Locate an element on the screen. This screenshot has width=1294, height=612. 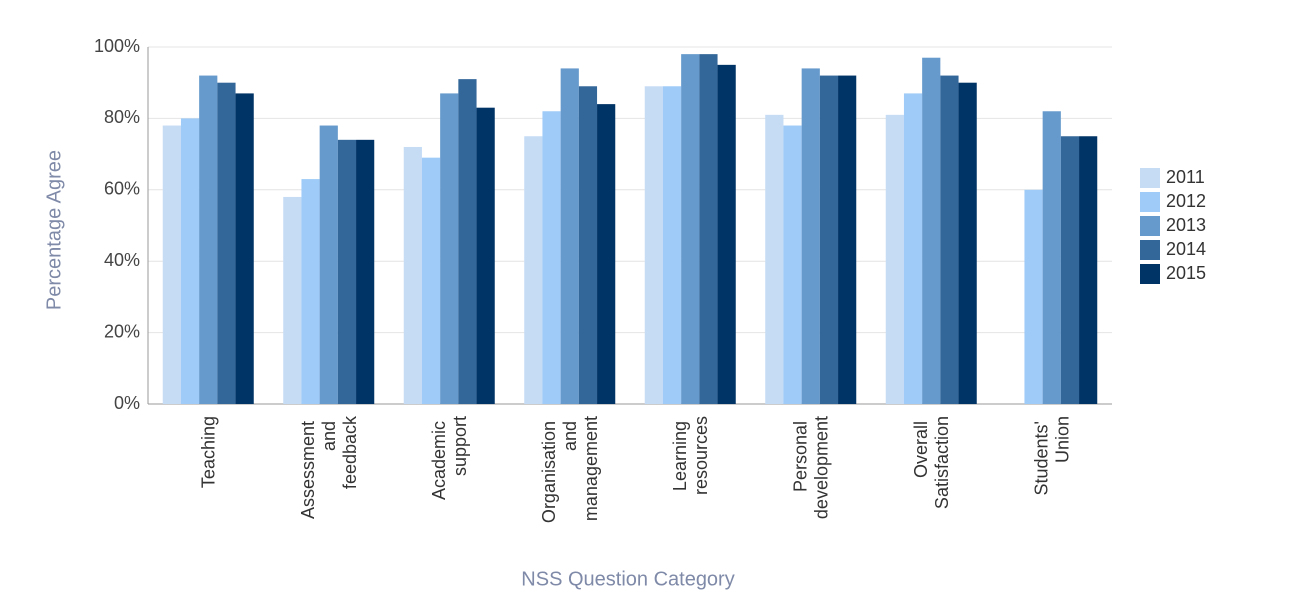
x-tick-label: Personal development is located at coordinates (810, 467).